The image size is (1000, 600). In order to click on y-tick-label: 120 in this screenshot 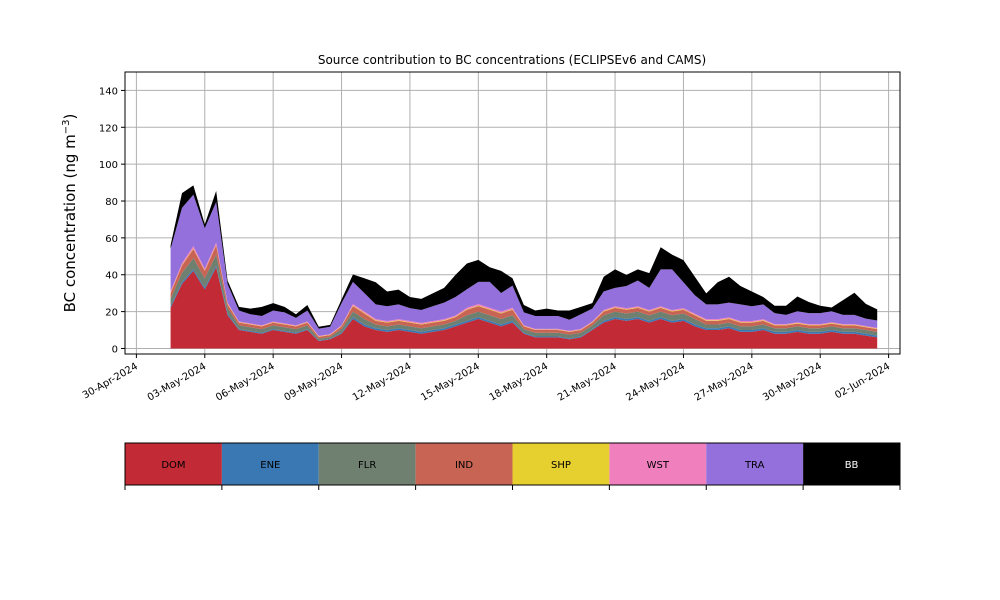, I will do `click(108, 128)`.